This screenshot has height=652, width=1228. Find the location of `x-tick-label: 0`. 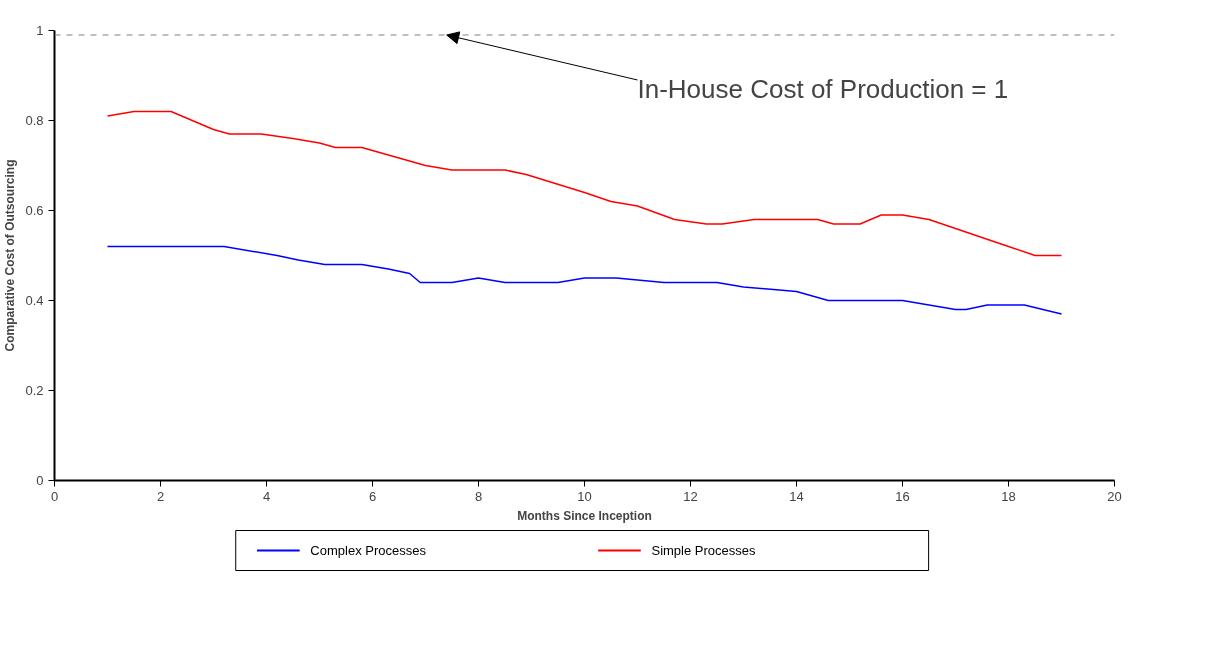

x-tick-label: 0 is located at coordinates (54, 496).